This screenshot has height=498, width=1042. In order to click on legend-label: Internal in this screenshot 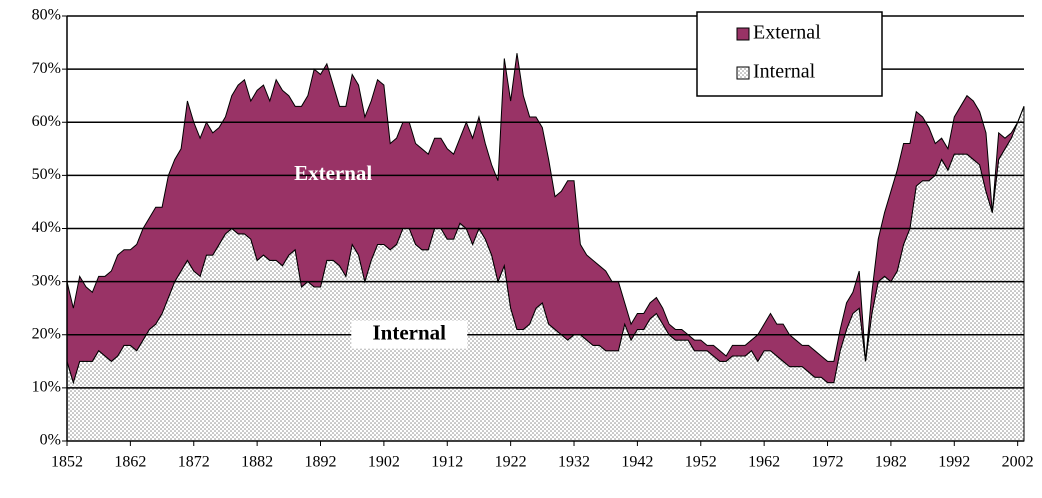, I will do `click(784, 72)`.